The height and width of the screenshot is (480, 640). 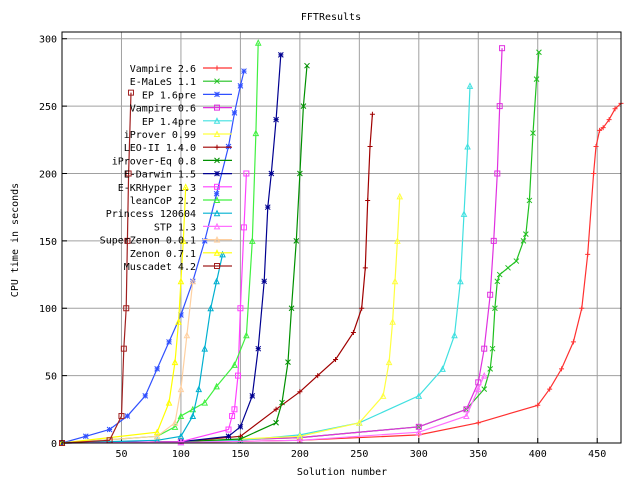 I want to click on x-tick-label: 300, so click(x=419, y=454).